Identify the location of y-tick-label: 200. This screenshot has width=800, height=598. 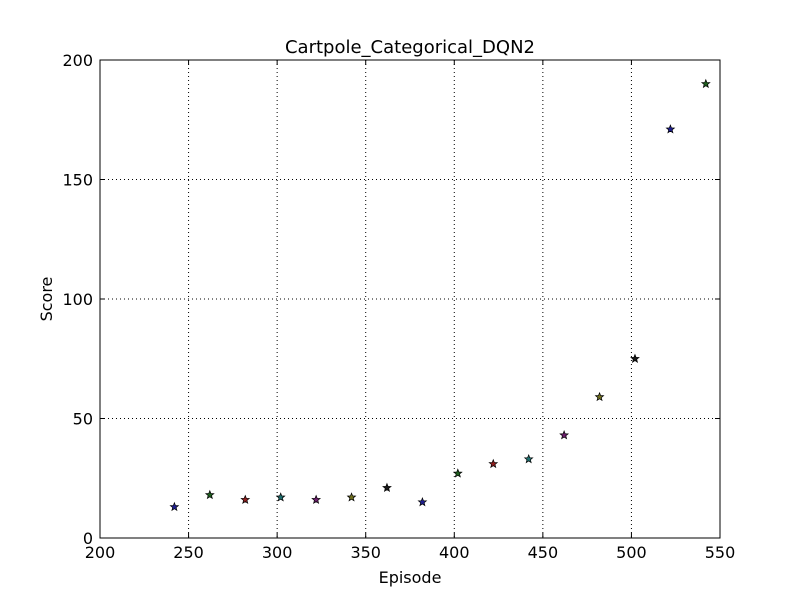
(77, 60).